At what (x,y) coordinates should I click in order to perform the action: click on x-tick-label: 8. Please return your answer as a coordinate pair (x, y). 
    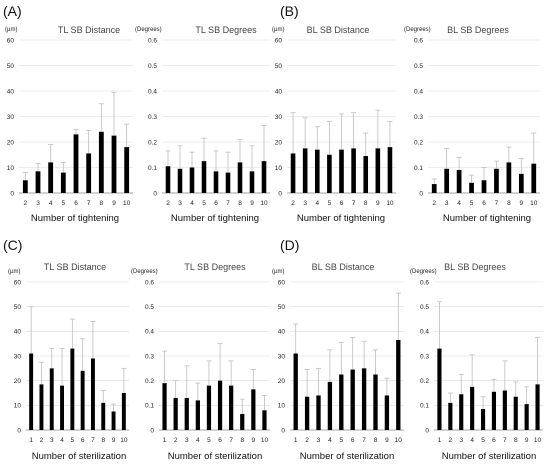
    Looking at the image, I should click on (242, 440).